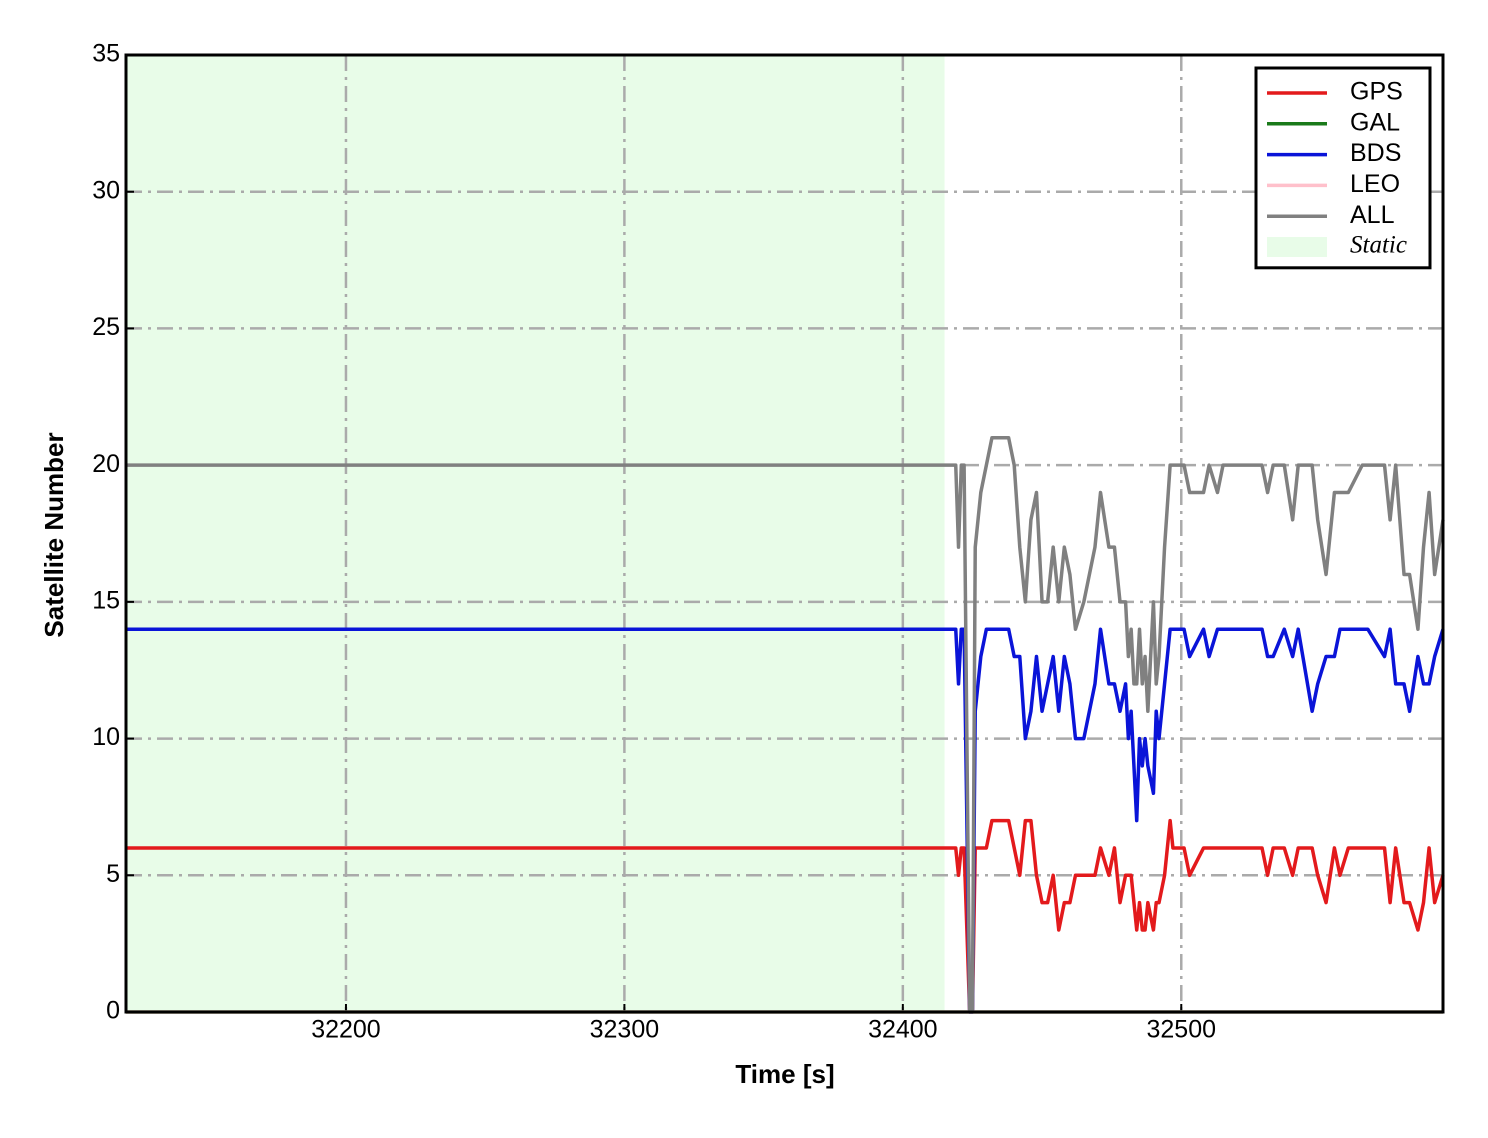 This screenshot has height=1138, width=1488. I want to click on y-tick-label: 20, so click(106, 464).